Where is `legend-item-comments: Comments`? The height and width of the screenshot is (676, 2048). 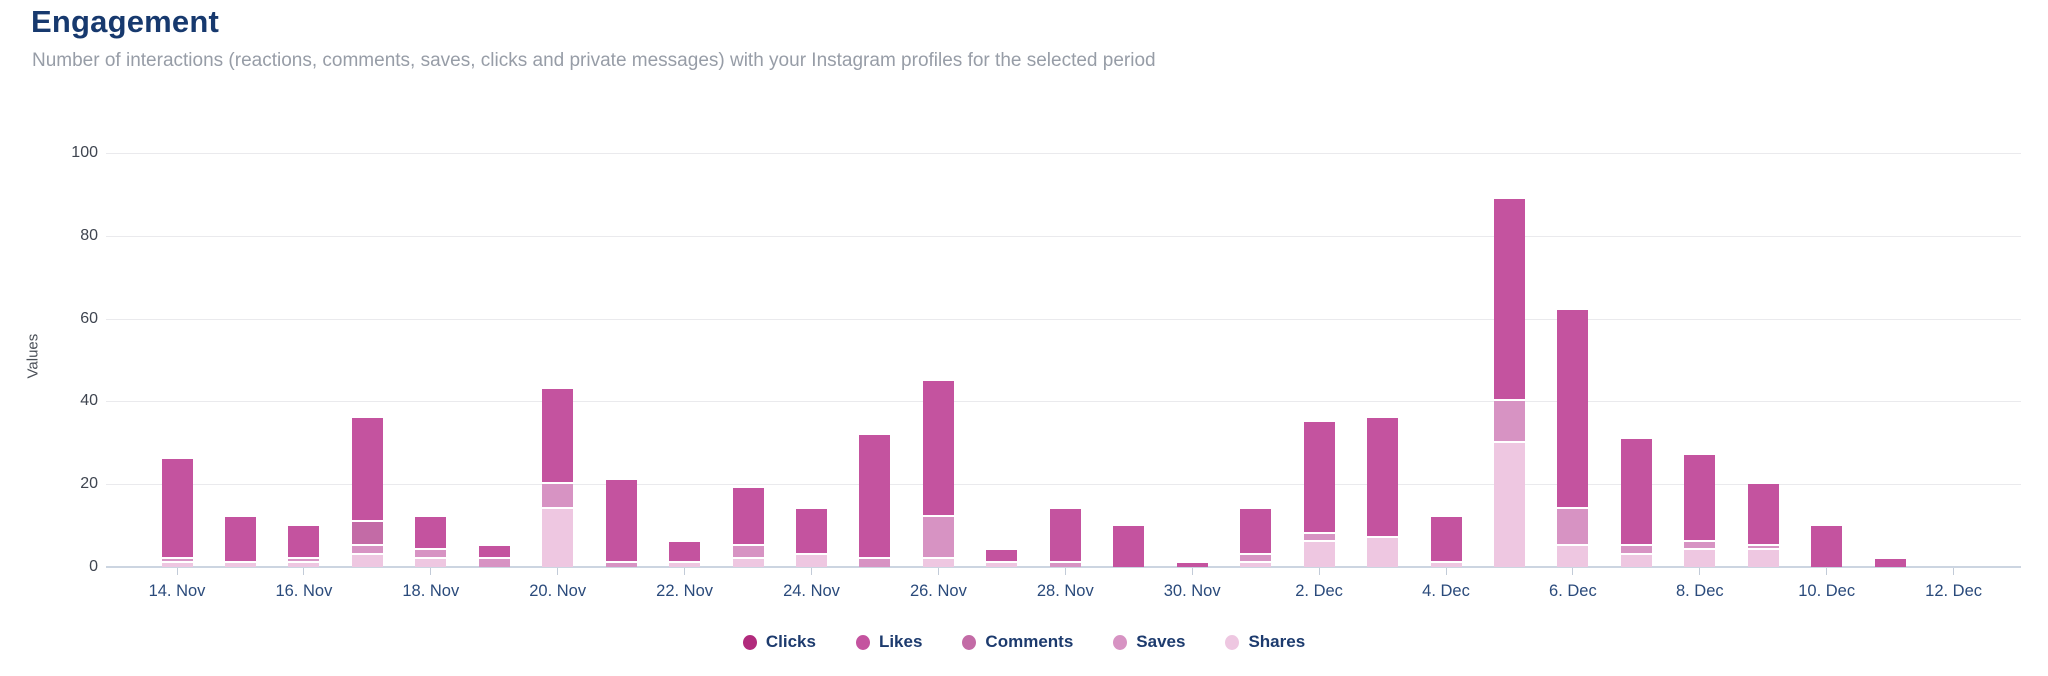 legend-item-comments: Comments is located at coordinates (1017, 642).